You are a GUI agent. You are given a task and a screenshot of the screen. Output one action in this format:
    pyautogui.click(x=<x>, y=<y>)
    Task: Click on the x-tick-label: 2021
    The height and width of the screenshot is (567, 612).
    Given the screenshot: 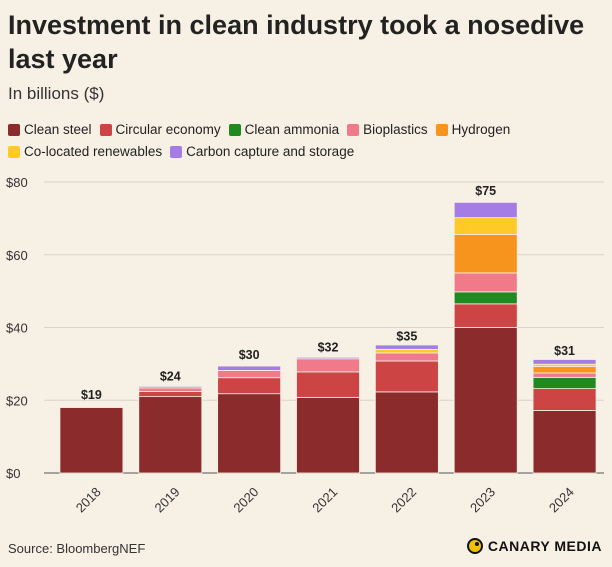 What is the action you would take?
    pyautogui.click(x=324, y=499)
    